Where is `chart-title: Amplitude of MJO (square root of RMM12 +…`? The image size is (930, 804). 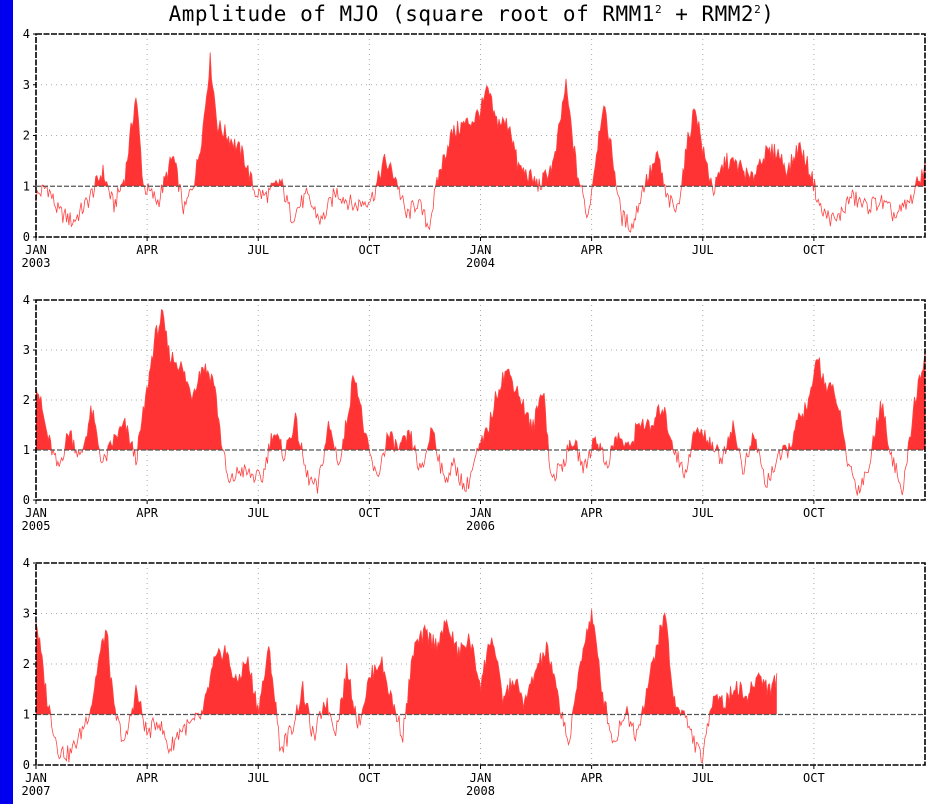 chart-title: Amplitude of MJO (square root of RMM12 +… is located at coordinates (471, 14).